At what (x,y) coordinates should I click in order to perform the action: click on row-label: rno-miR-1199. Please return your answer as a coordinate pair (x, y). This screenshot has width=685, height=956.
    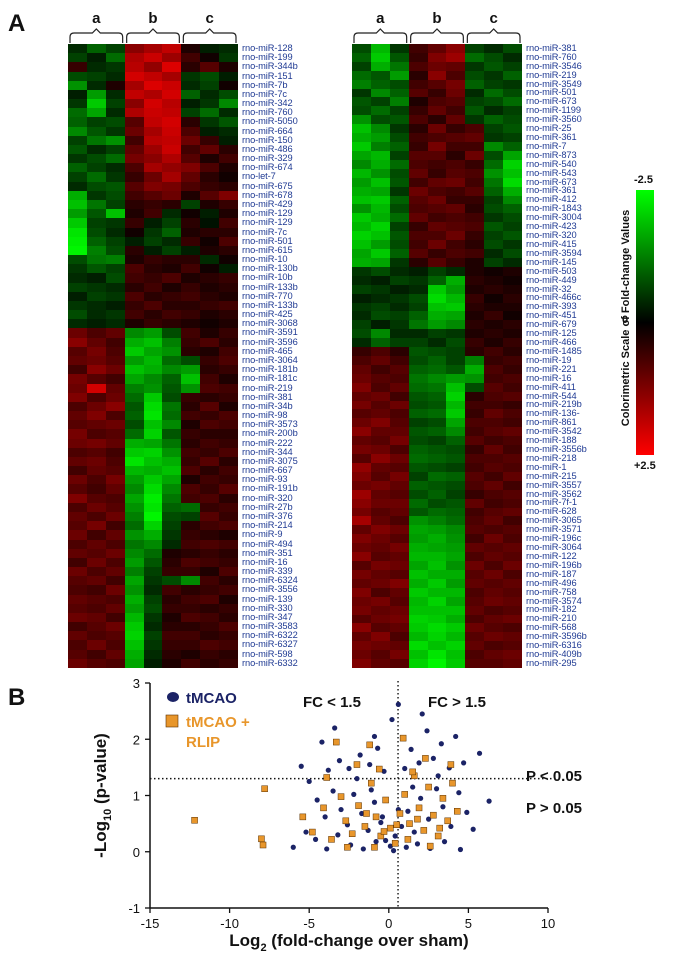
    Looking at the image, I should click on (553, 110).